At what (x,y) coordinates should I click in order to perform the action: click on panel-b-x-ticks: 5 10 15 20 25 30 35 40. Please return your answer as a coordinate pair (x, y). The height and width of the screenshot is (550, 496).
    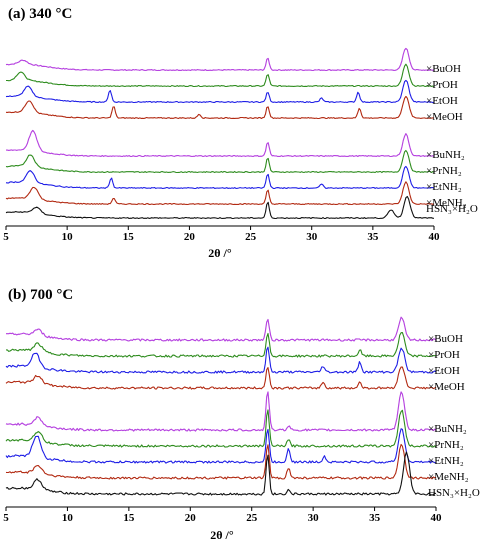
    Looking at the image, I should click on (222, 515).